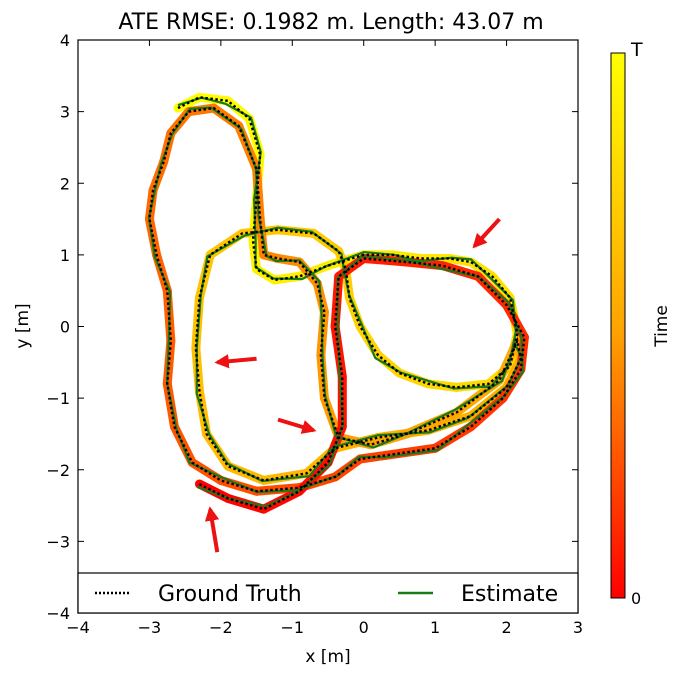  Describe the element at coordinates (435, 627) in the screenshot. I see `x-tick-label: 1` at that location.